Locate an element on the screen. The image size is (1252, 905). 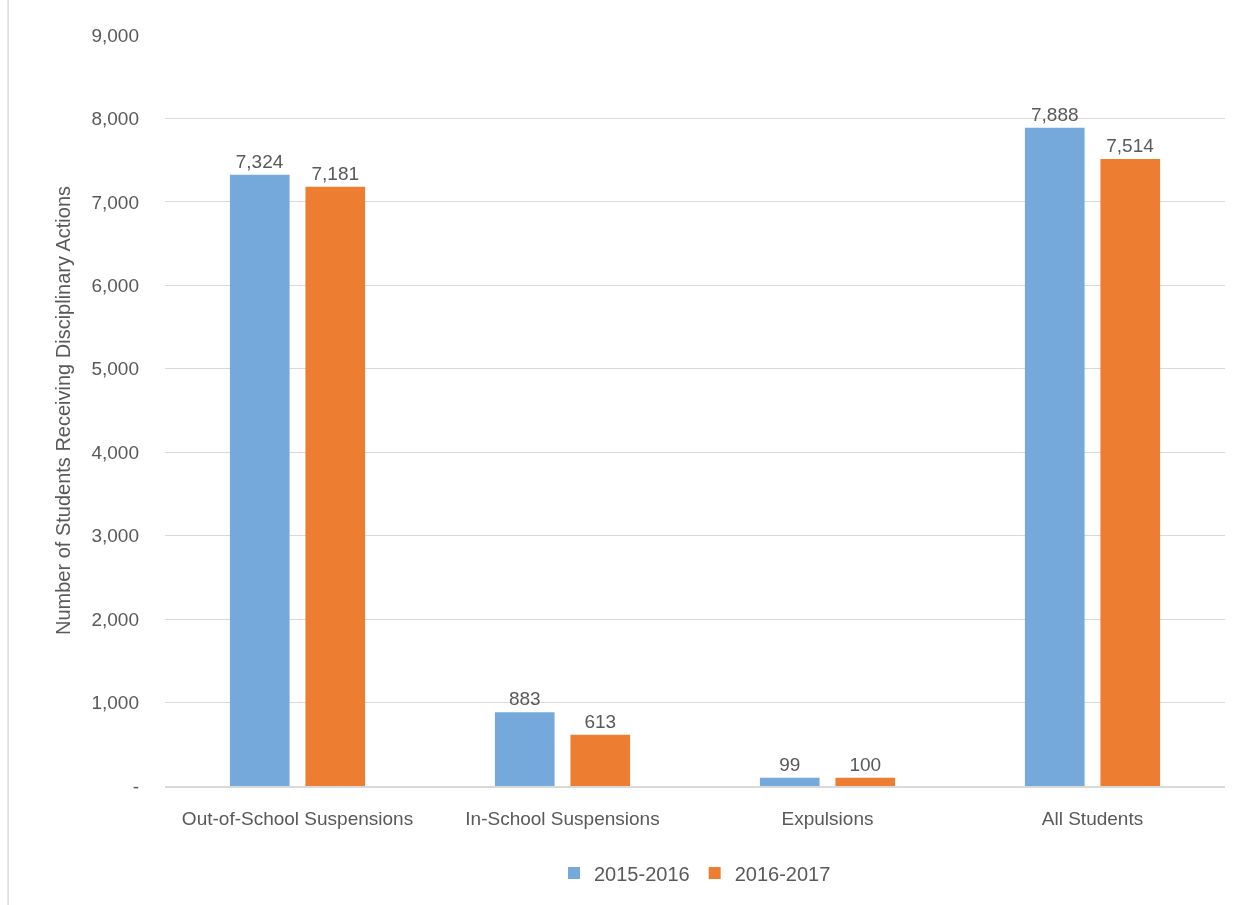
data-label: 613 is located at coordinates (600, 721).